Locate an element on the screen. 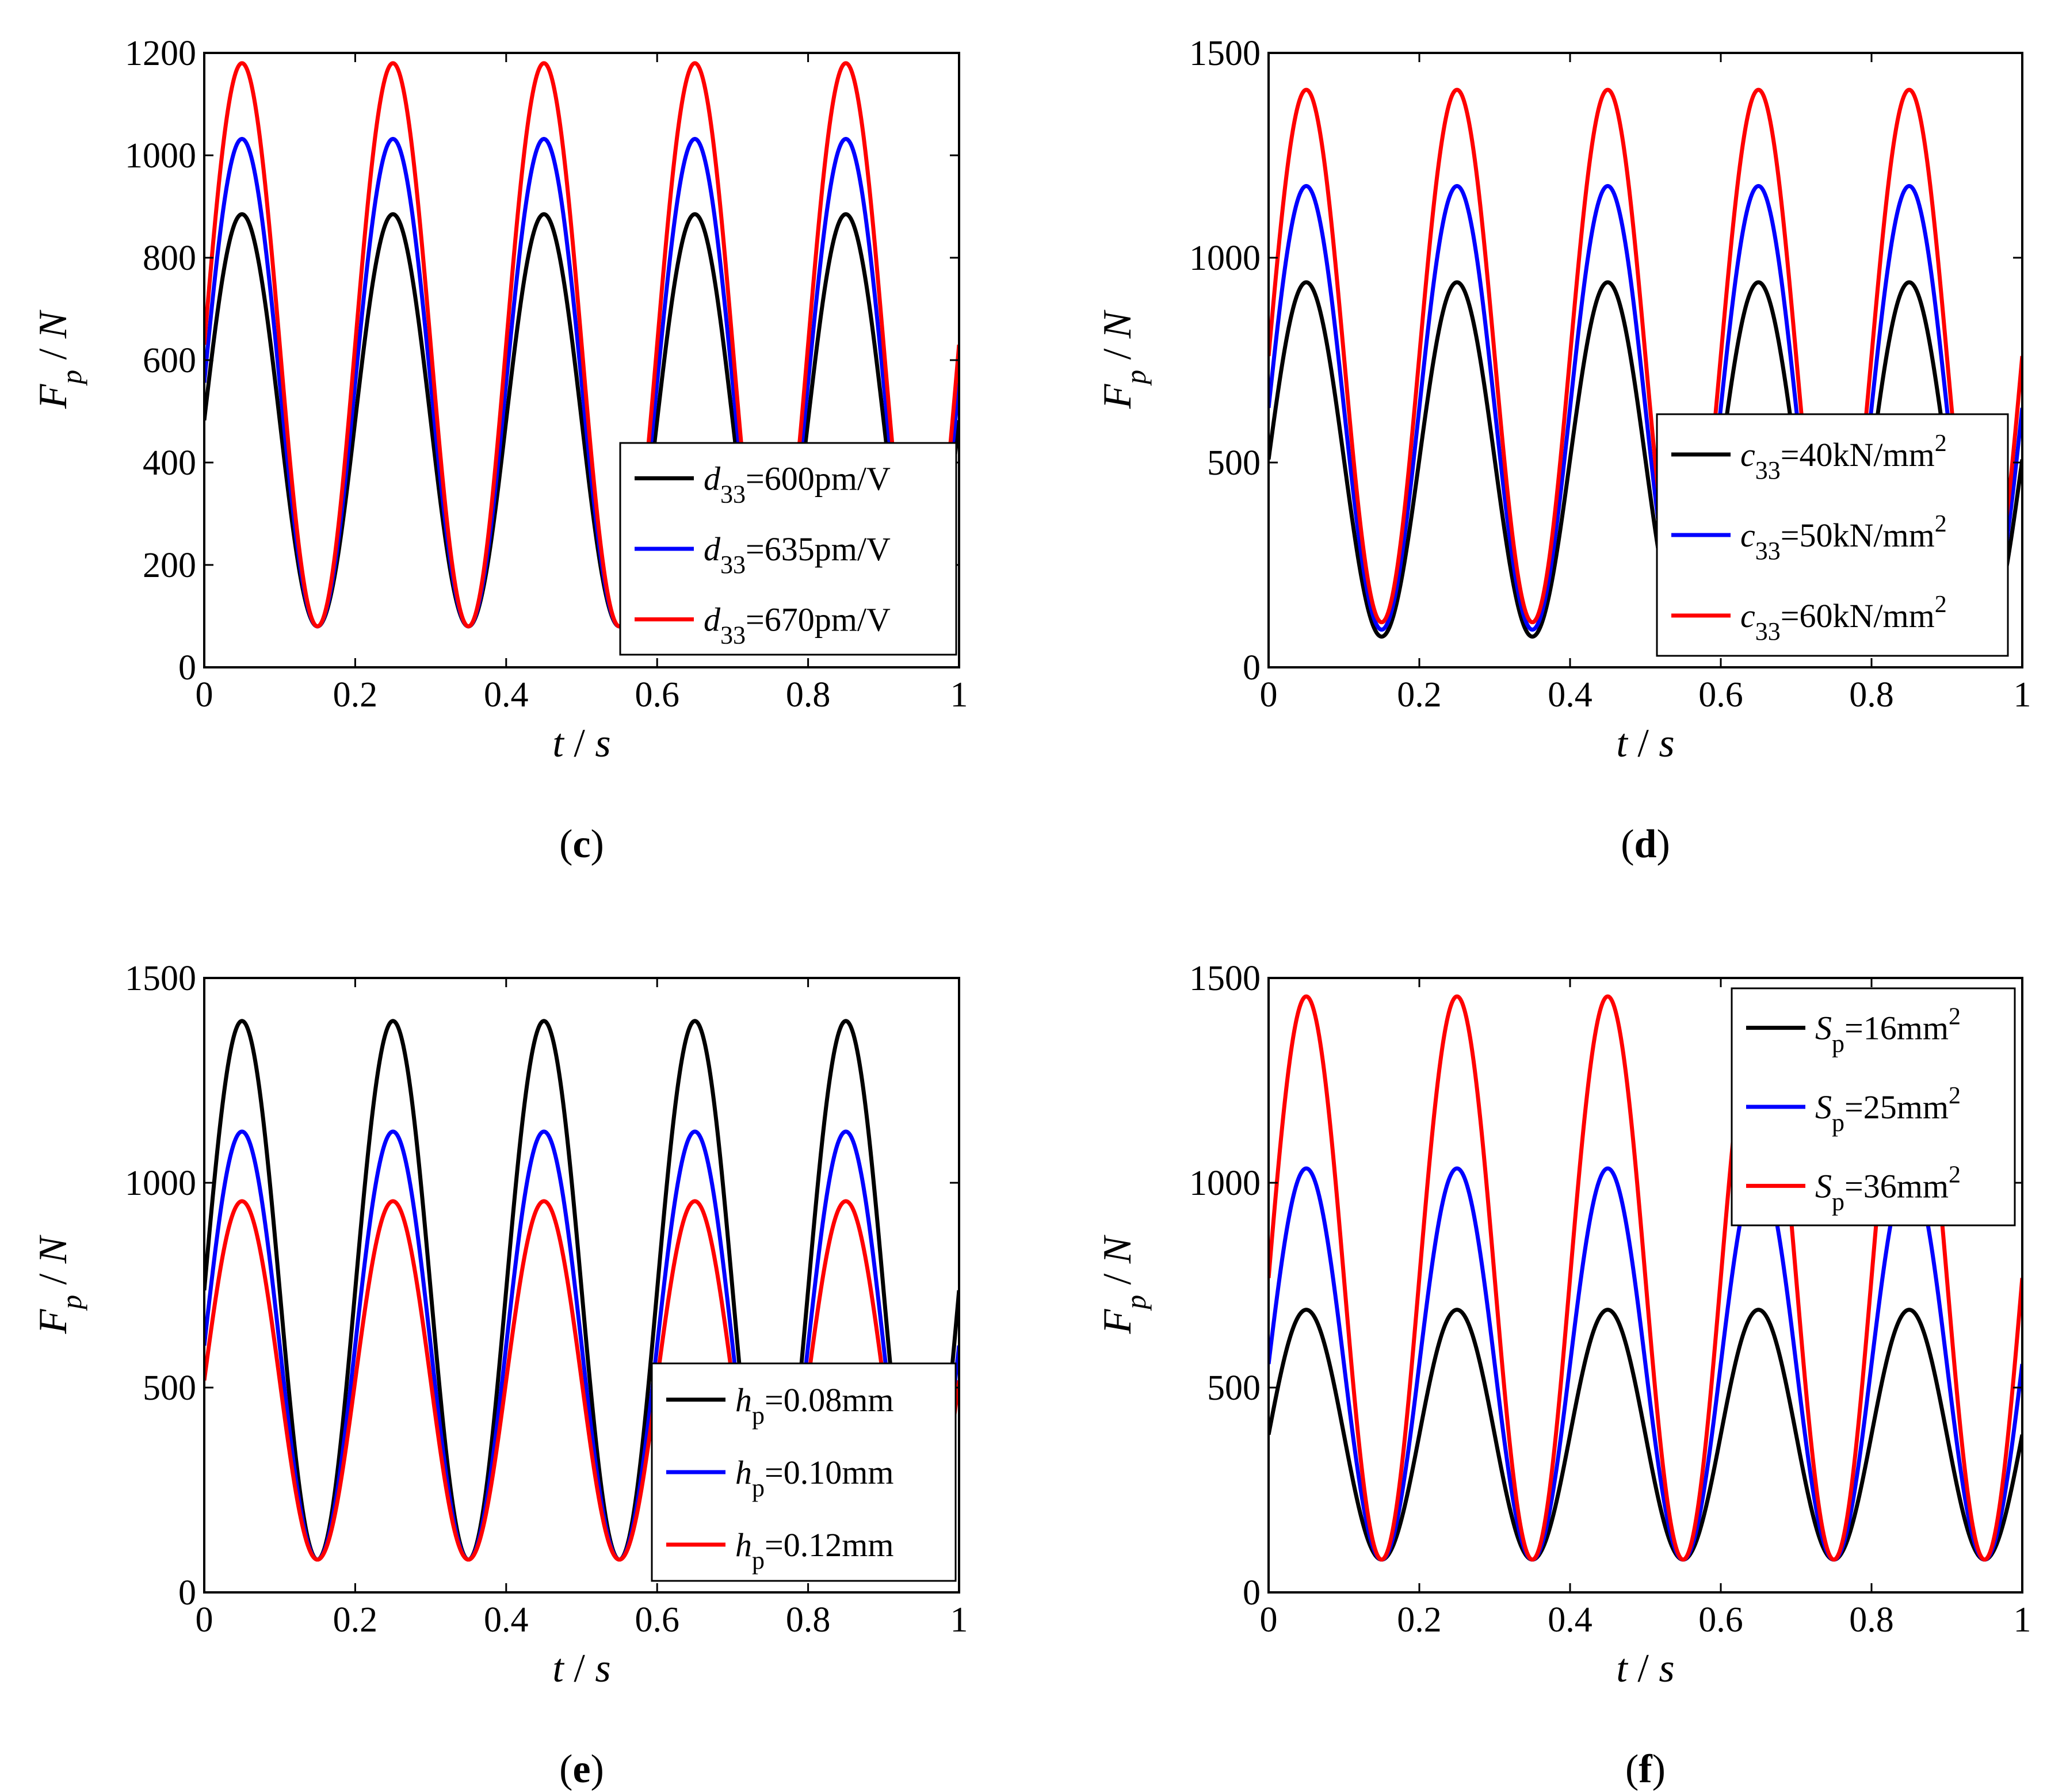  series-line-d33=670pm/V is located at coordinates (581, 345).